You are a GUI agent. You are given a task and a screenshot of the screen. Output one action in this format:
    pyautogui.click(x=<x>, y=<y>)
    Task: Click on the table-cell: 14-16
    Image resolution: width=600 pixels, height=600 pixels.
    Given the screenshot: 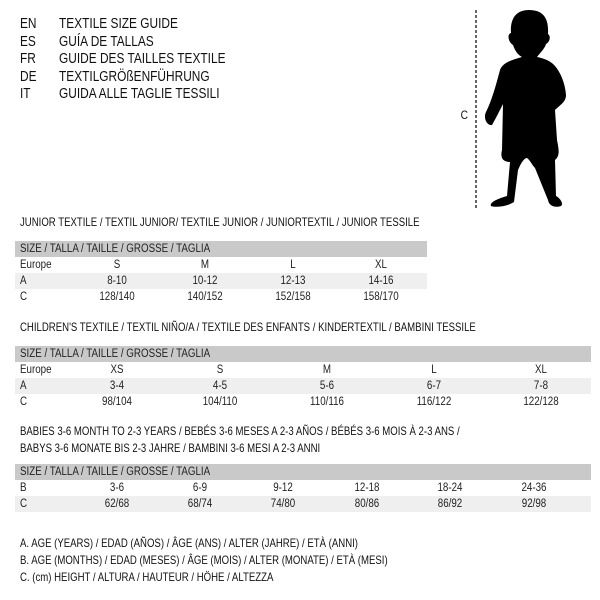 What is the action you would take?
    pyautogui.click(x=381, y=281)
    